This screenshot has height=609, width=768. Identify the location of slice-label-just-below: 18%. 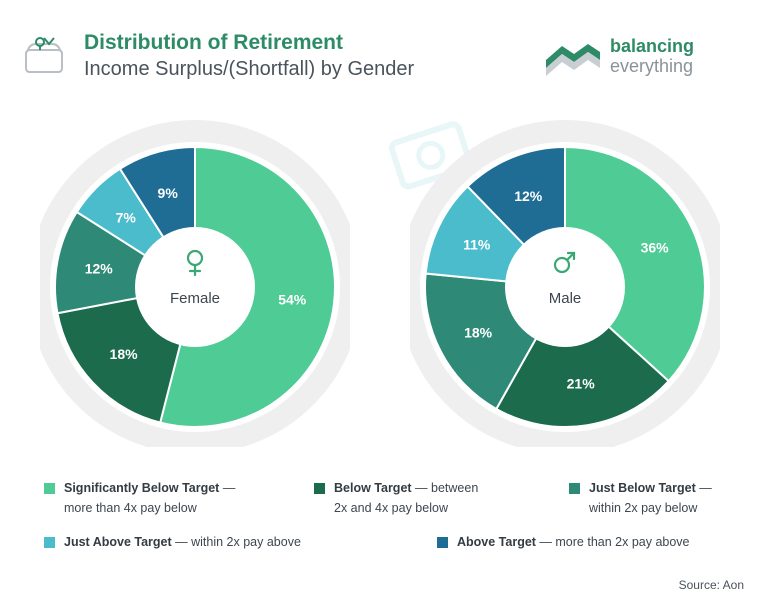
(478, 332).